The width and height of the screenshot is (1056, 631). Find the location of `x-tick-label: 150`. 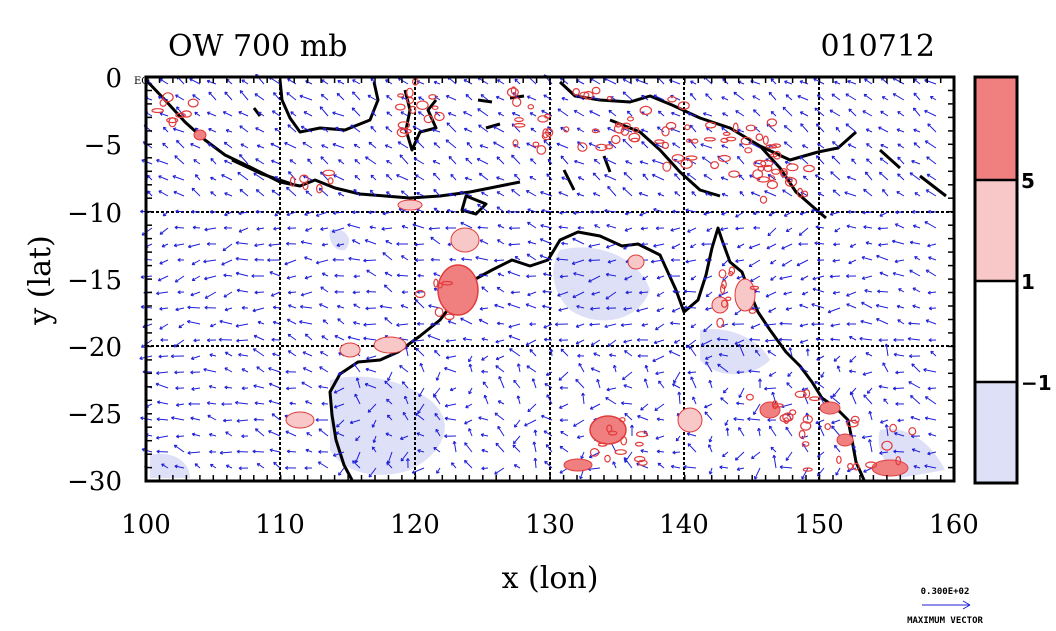

x-tick-label: 150 is located at coordinates (819, 525).